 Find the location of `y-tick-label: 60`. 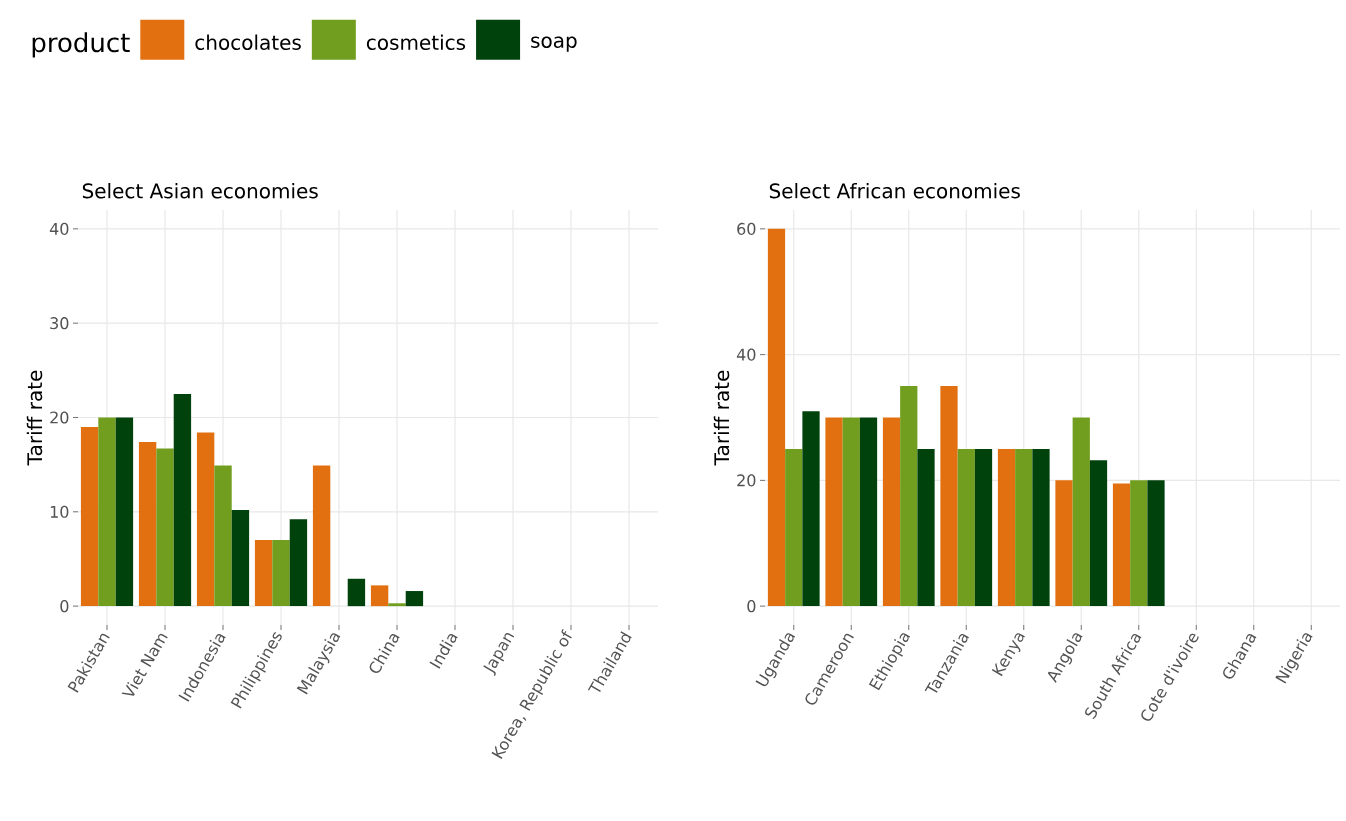

y-tick-label: 60 is located at coordinates (746, 228).